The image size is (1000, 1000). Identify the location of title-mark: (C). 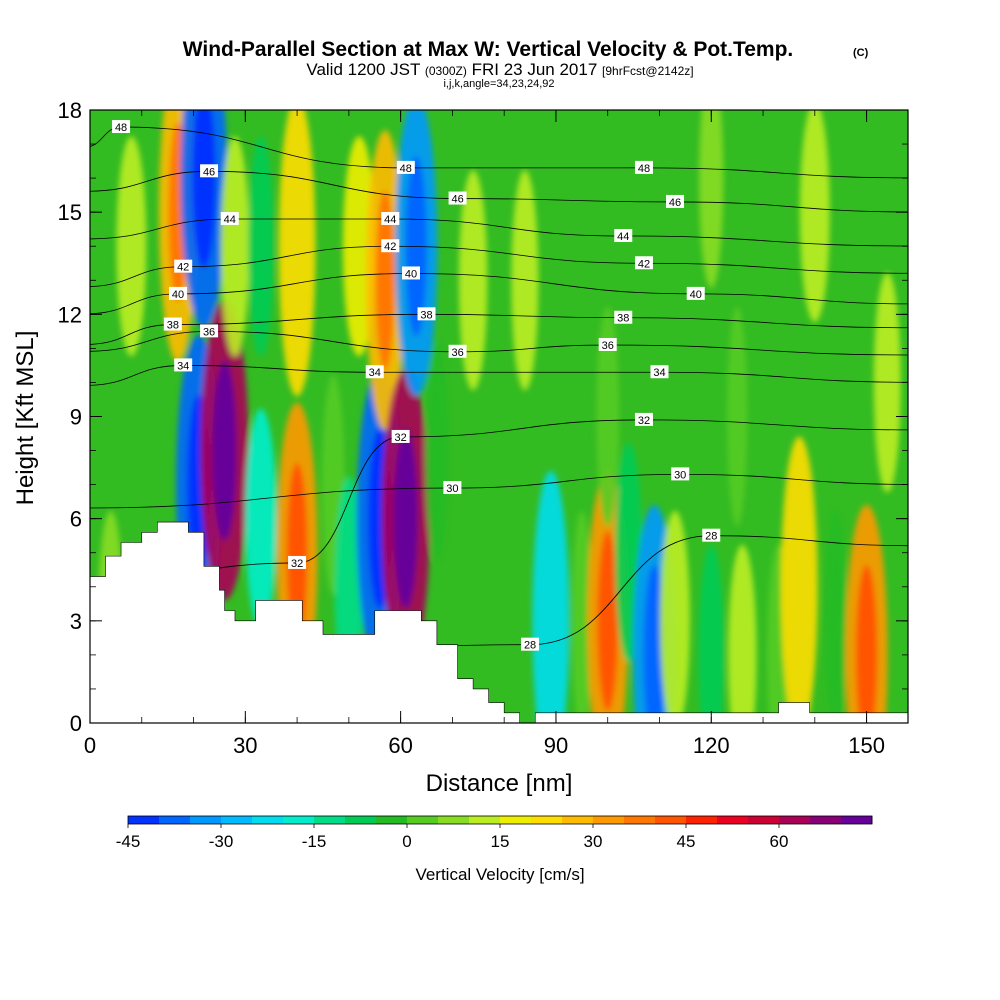
(861, 53).